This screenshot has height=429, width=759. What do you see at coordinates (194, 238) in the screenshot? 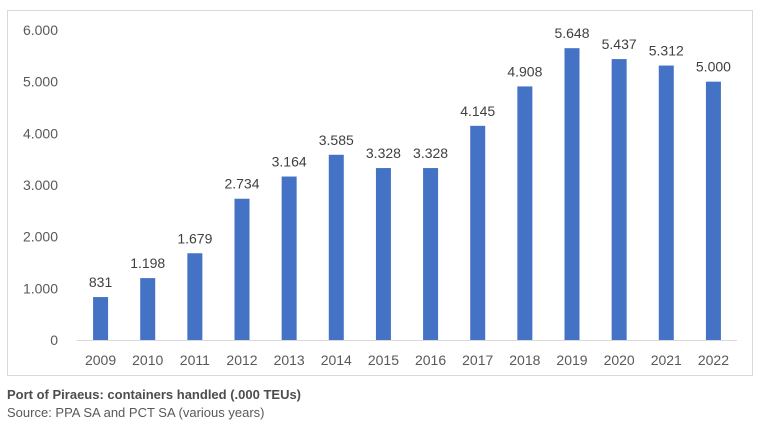
I see `data-label-2011: 1.679` at bounding box center [194, 238].